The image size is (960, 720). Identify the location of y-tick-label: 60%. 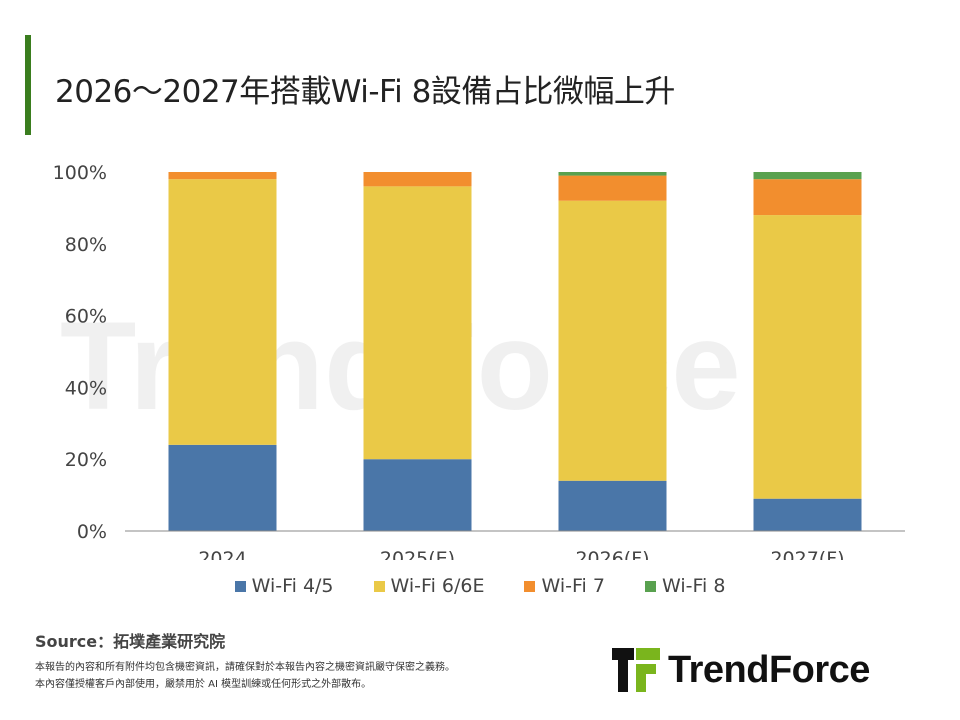
(86, 317).